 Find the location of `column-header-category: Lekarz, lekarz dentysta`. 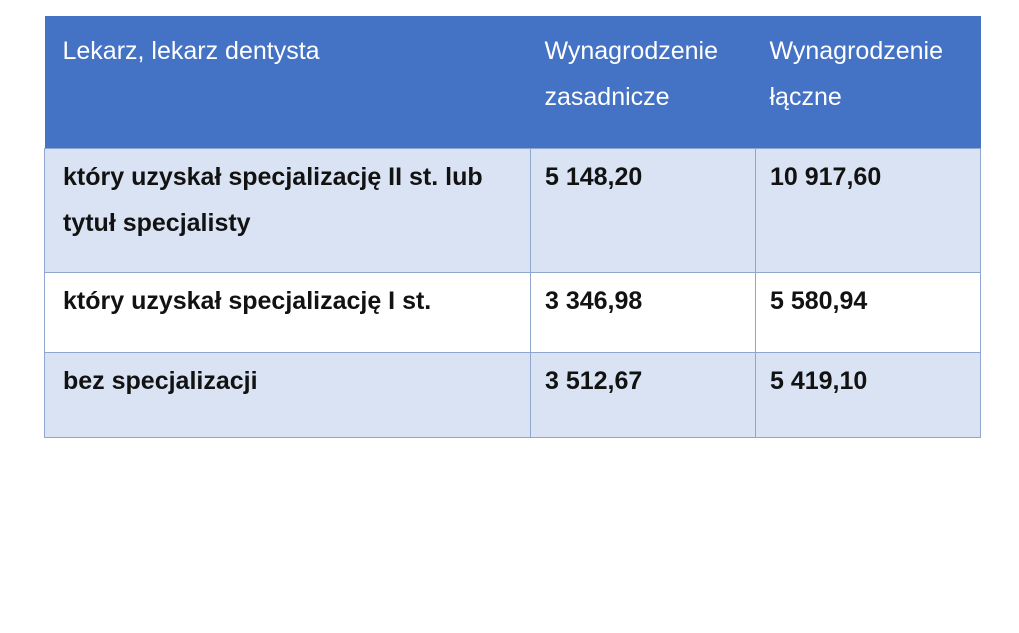

column-header-category: Lekarz, lekarz dentysta is located at coordinates (287, 82).